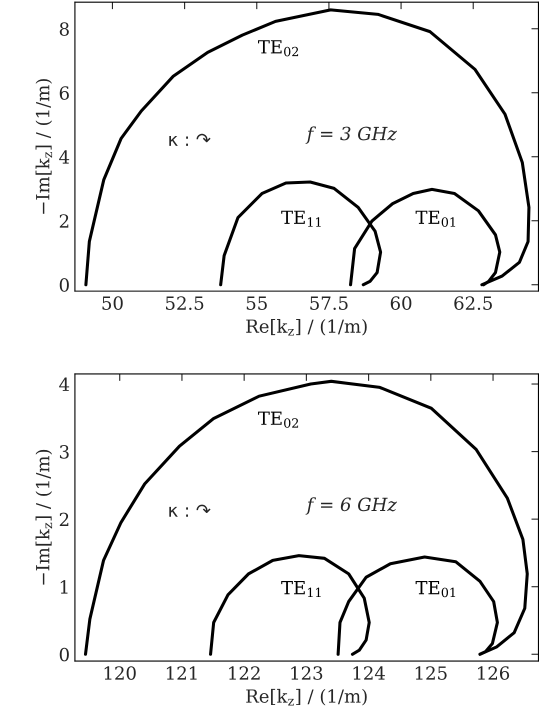 The image size is (539, 726). What do you see at coordinates (329, 303) in the screenshot?
I see `x-tick-label: 57.5` at bounding box center [329, 303].